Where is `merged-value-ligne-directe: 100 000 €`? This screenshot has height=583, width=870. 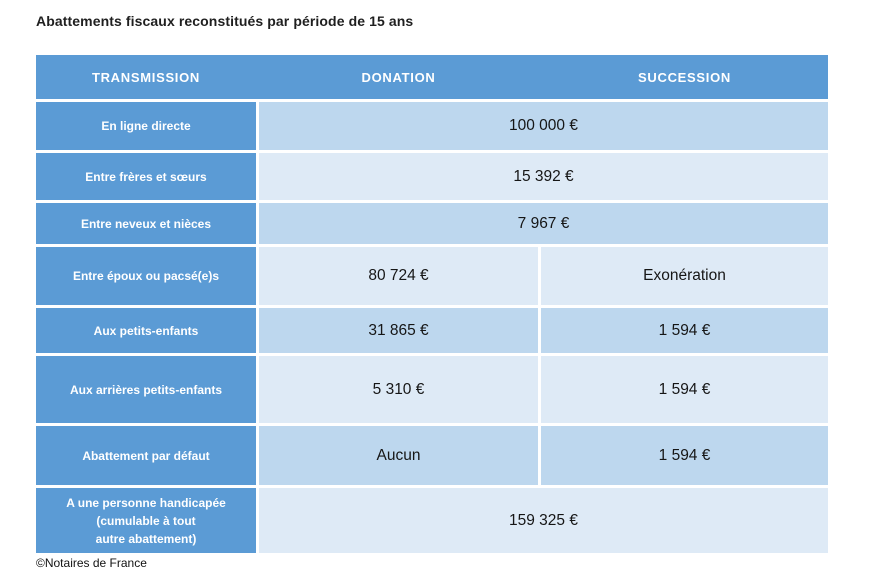 merged-value-ligne-directe: 100 000 € is located at coordinates (543, 126).